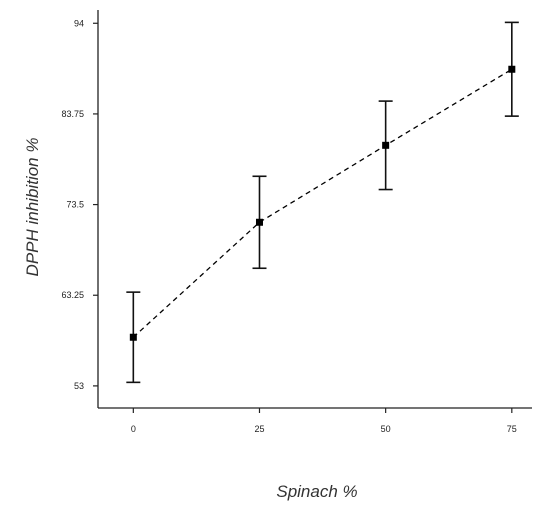  I want to click on x-axis-label: Spinach %, so click(316, 491).